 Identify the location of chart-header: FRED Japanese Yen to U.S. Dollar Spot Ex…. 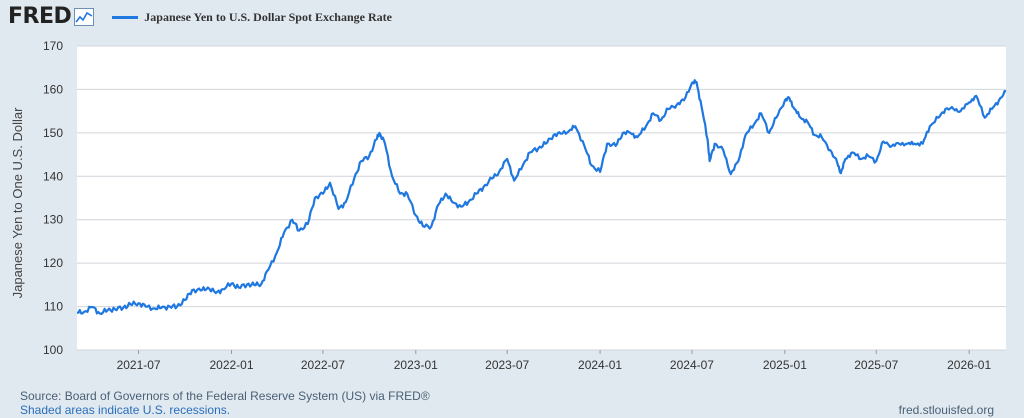
(200, 17).